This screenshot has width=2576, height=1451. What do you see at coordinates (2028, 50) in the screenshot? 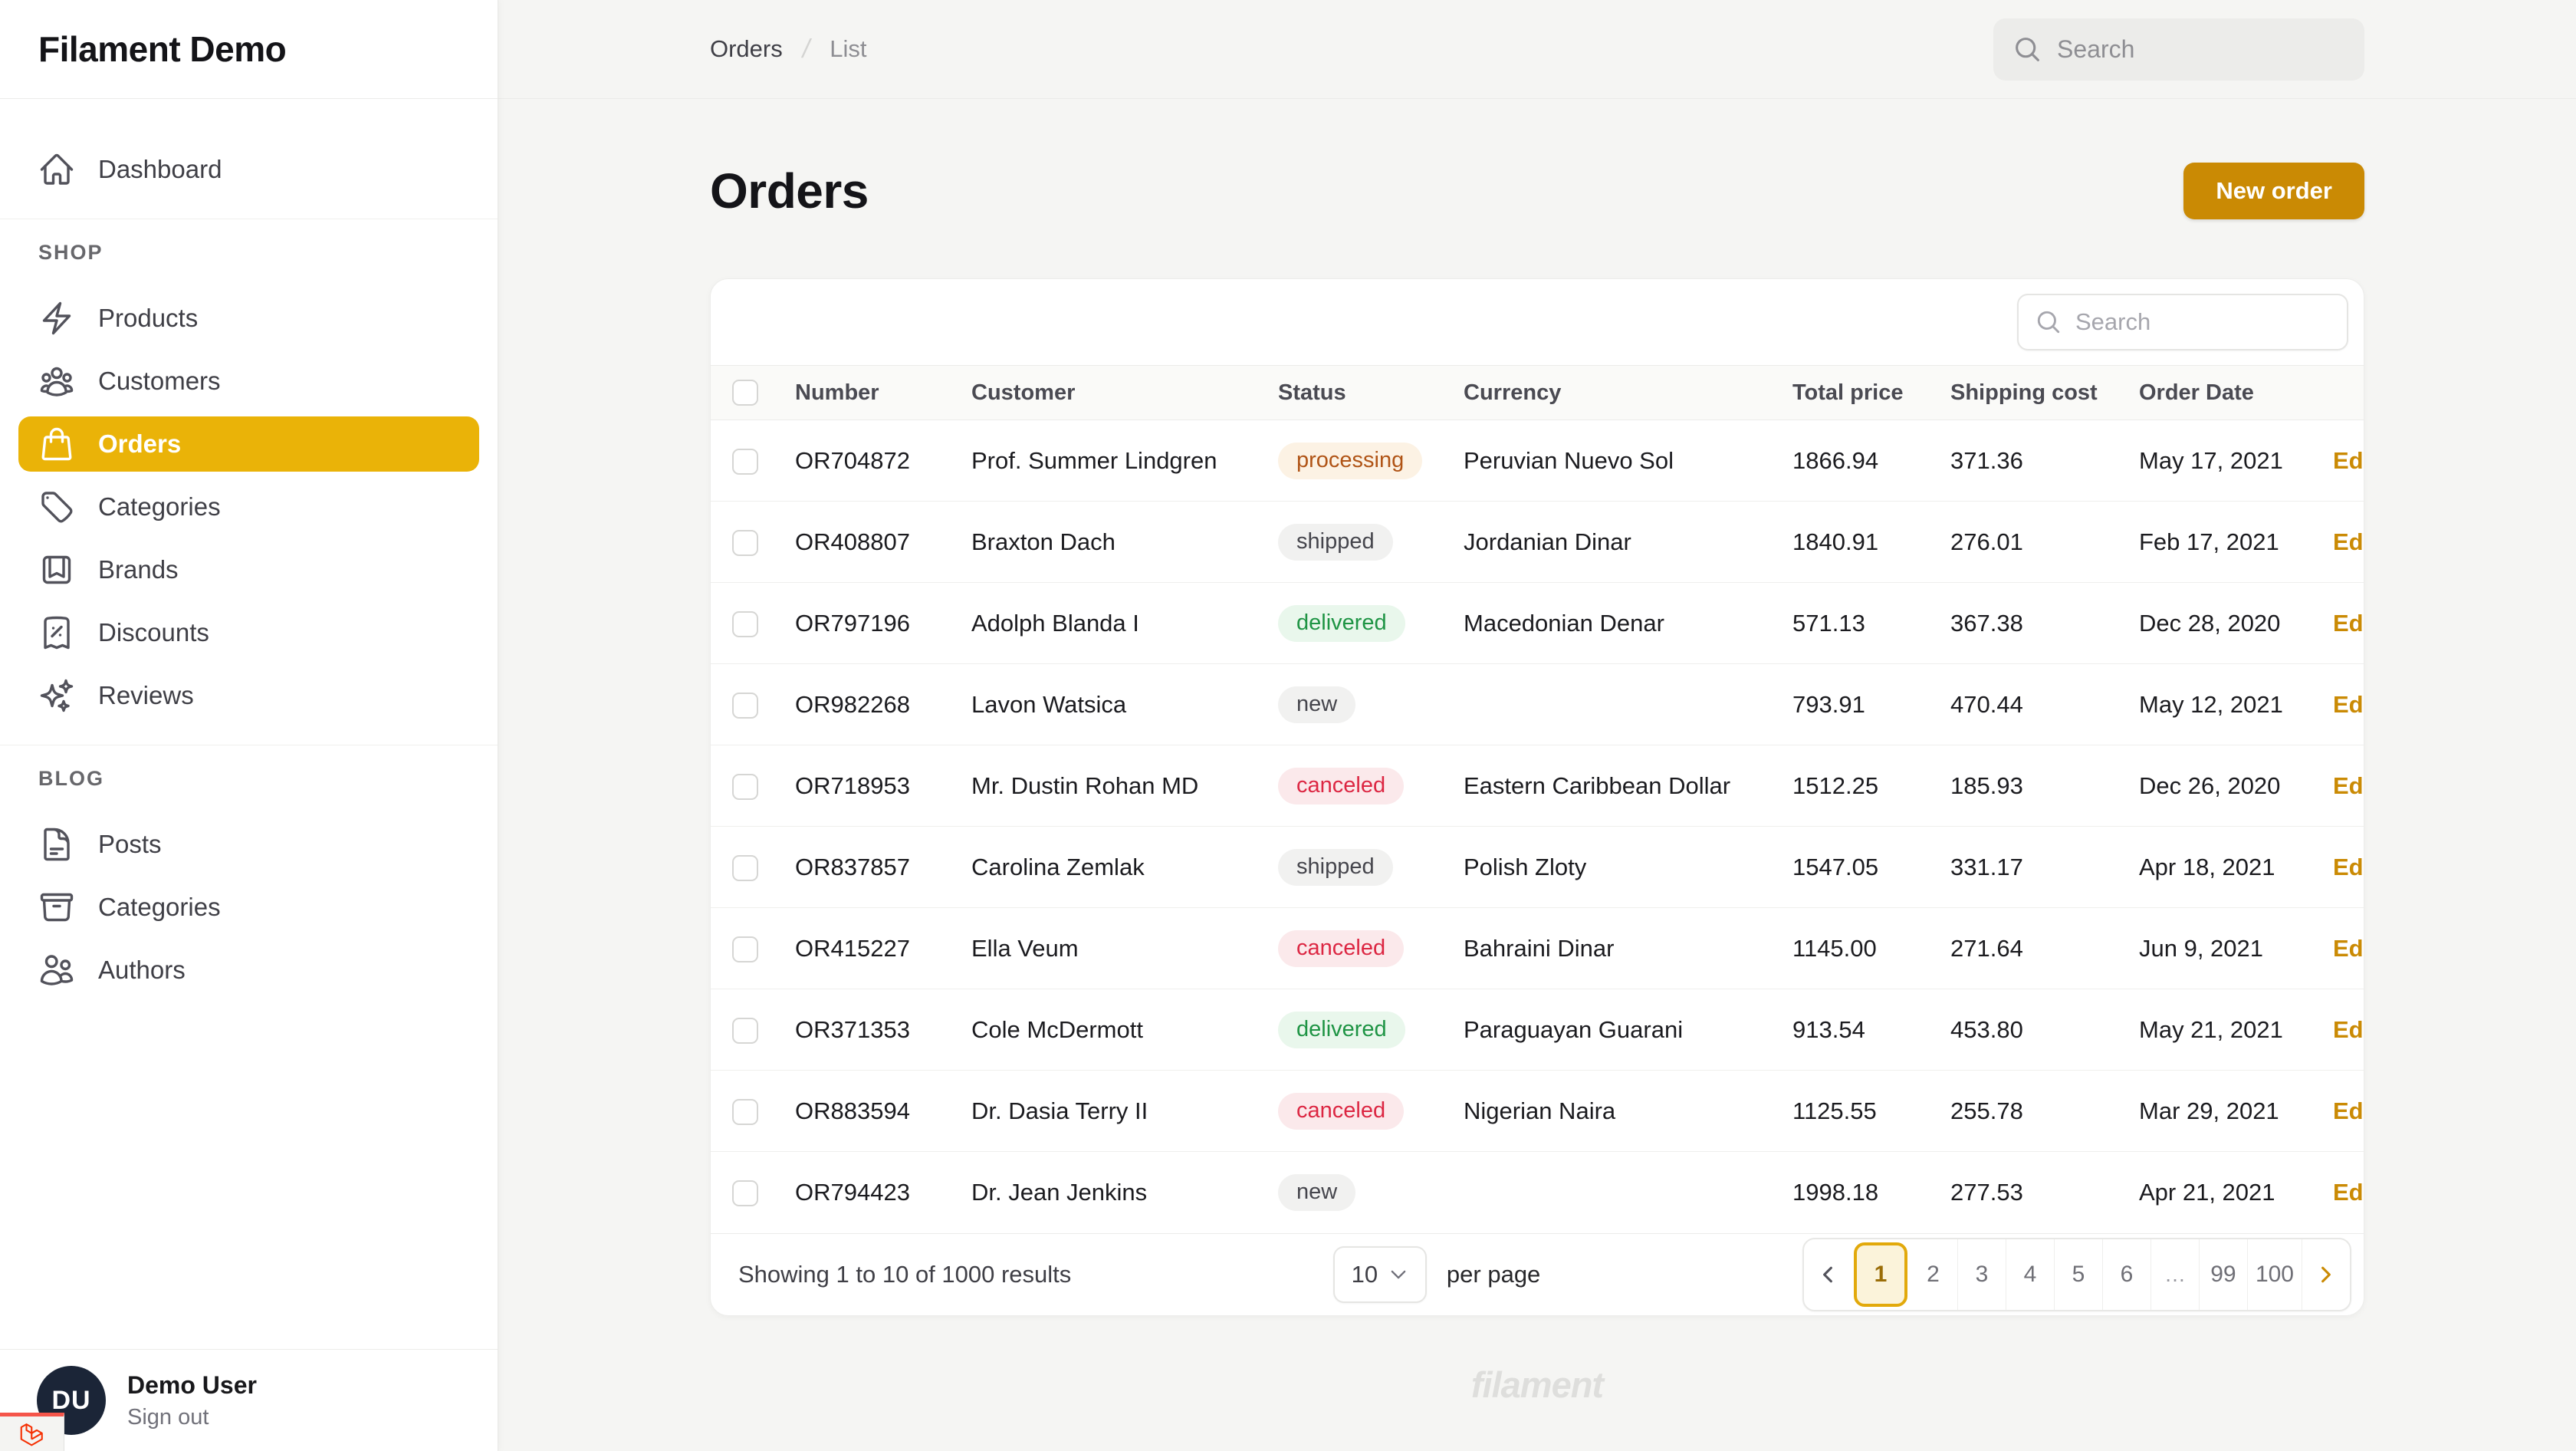
I see `search-icon` at bounding box center [2028, 50].